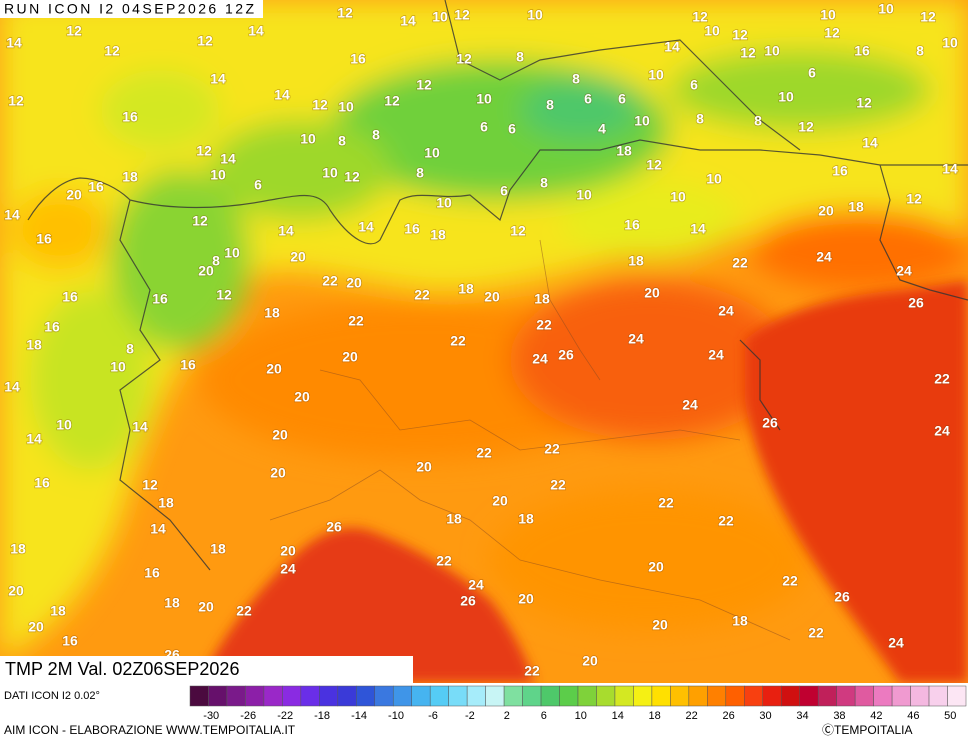  What do you see at coordinates (248, 716) in the screenshot?
I see `colorbar-tick-label: -26` at bounding box center [248, 716].